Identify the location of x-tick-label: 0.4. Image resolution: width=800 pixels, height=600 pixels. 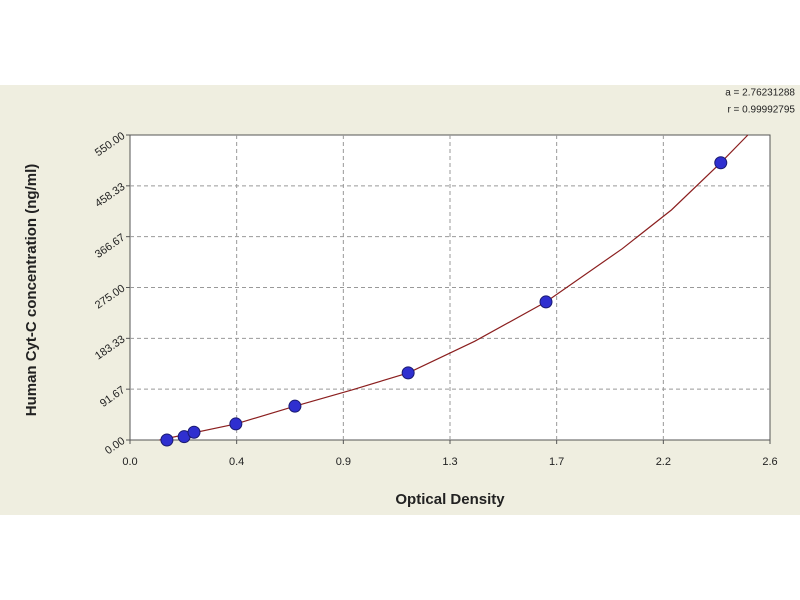
(236, 462).